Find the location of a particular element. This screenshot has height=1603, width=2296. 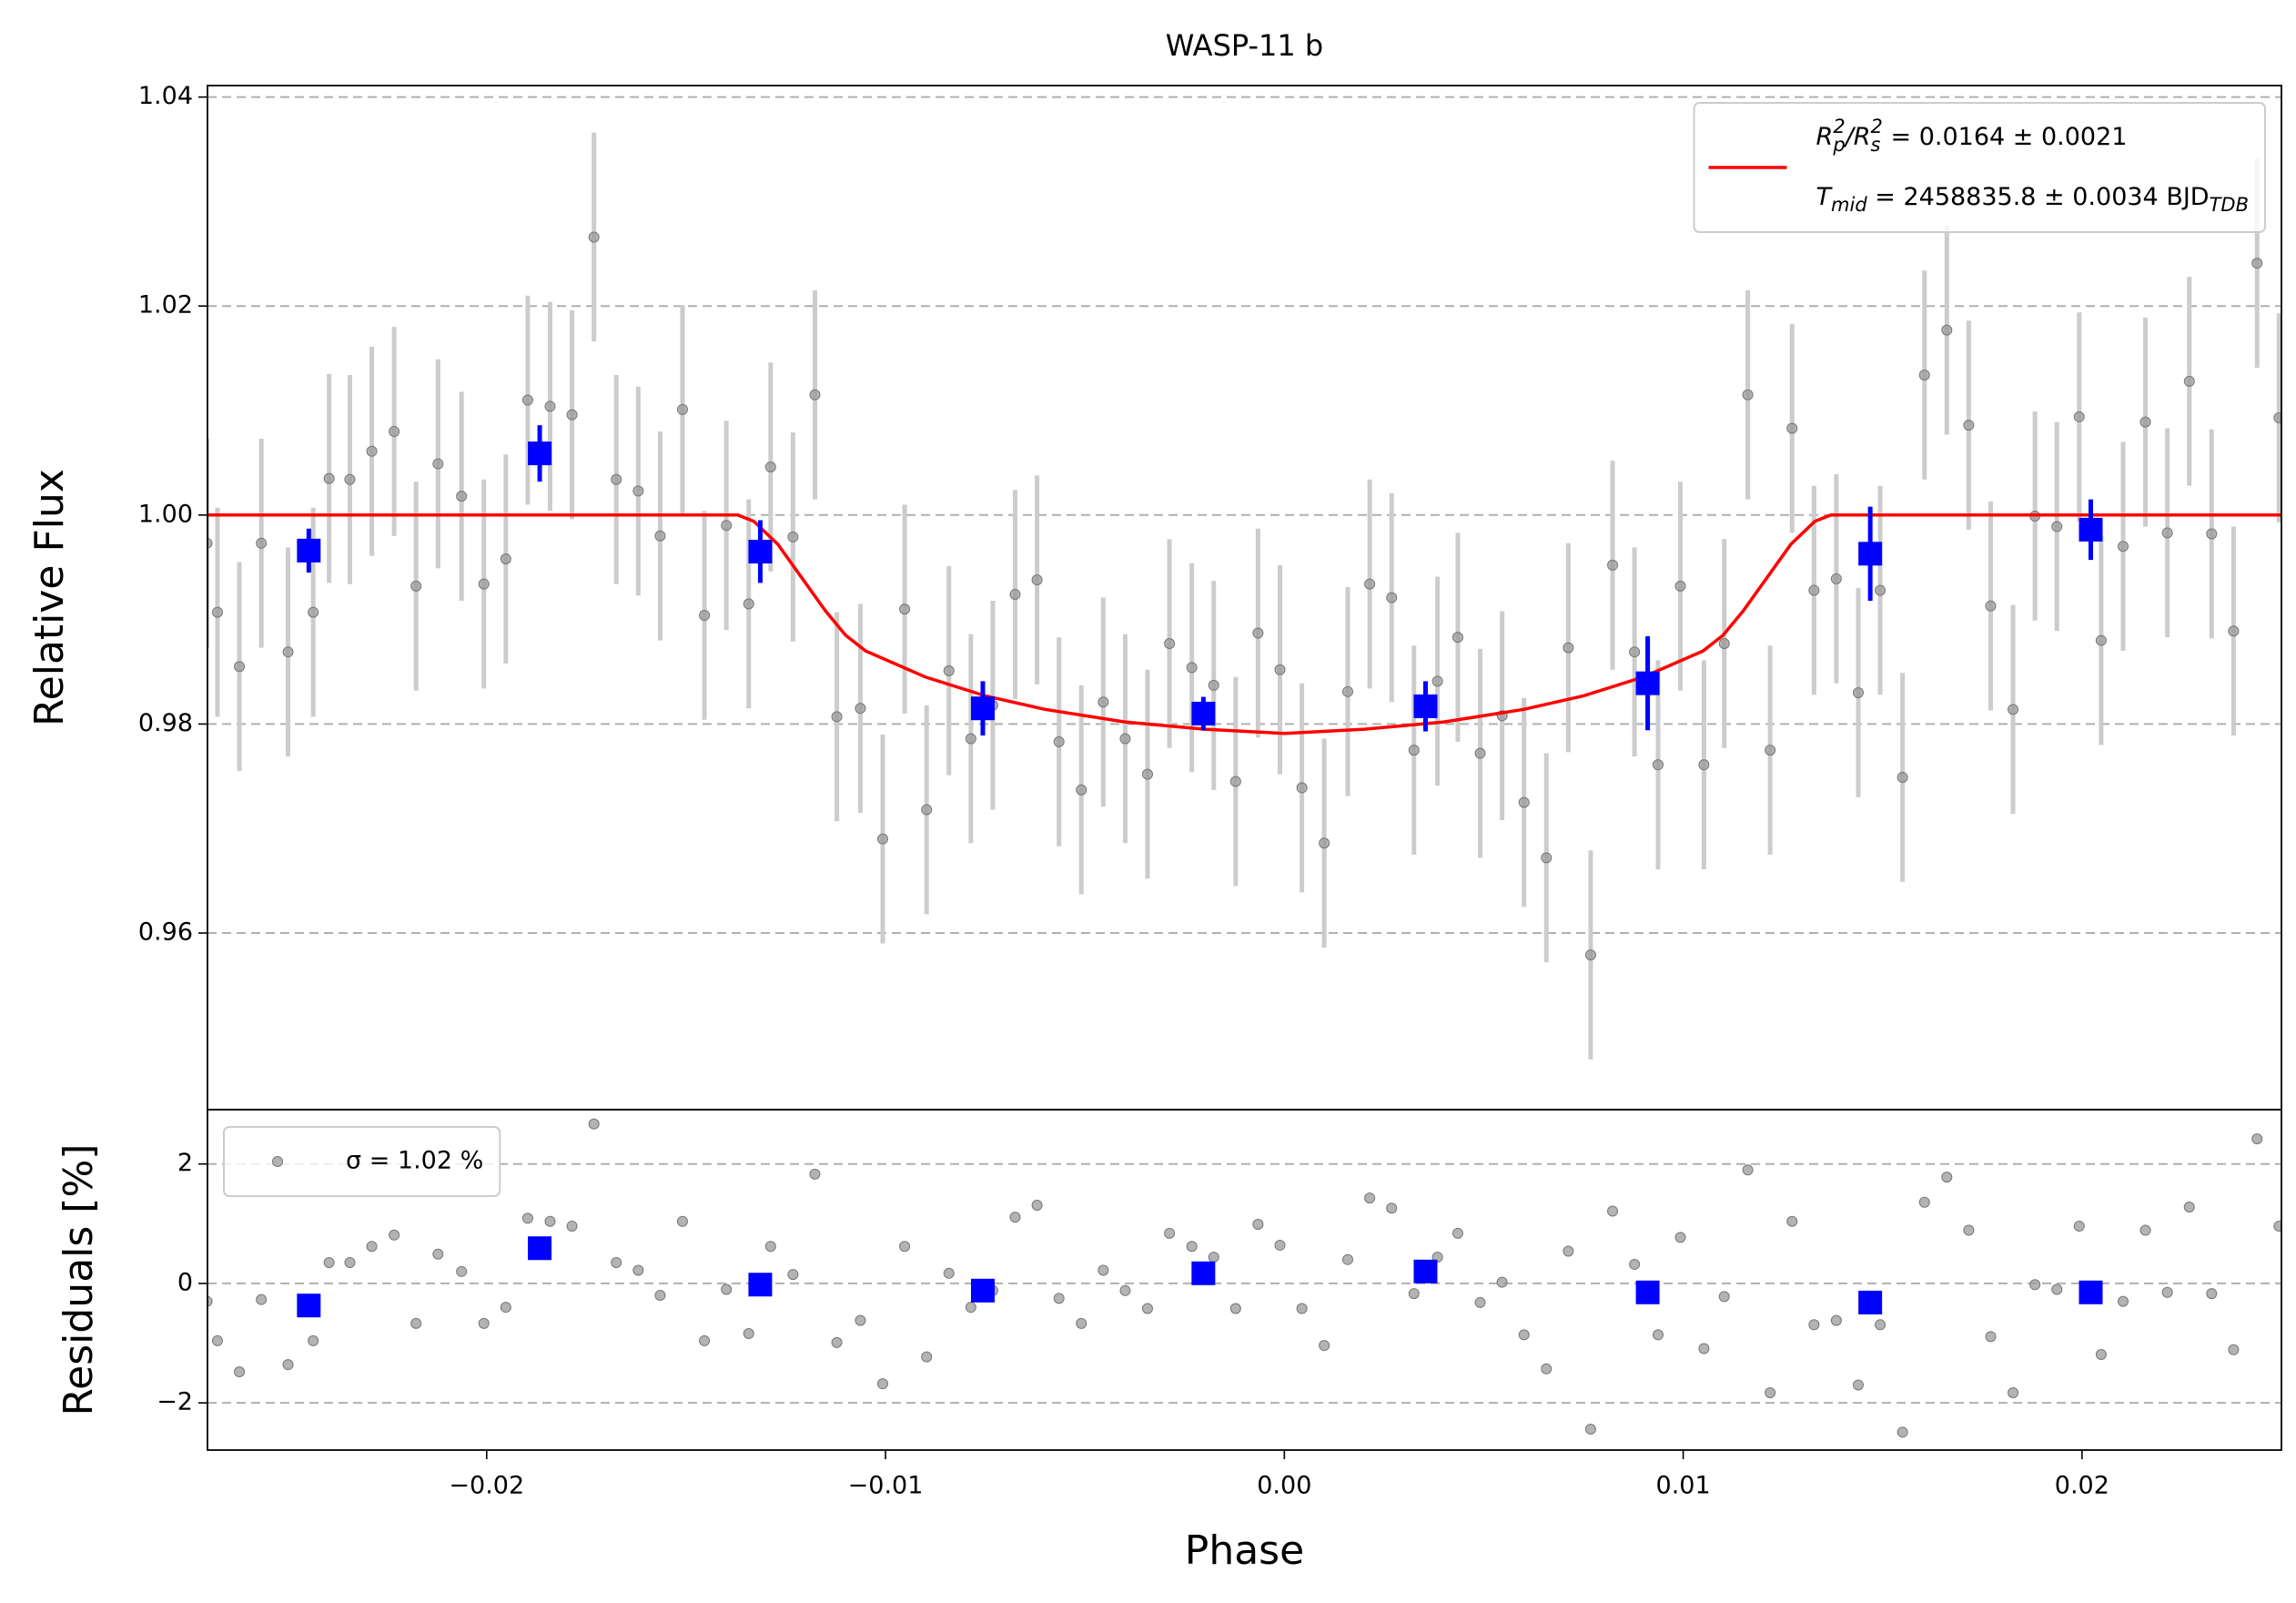

x-tick-label: 0.00 is located at coordinates (1284, 1486).